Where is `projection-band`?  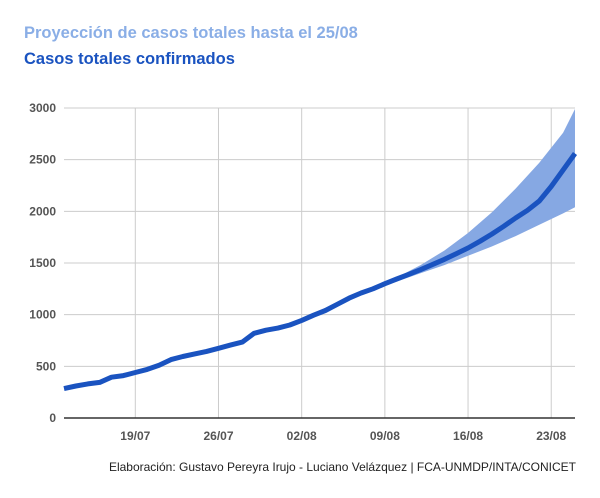 projection-band is located at coordinates (474, 199).